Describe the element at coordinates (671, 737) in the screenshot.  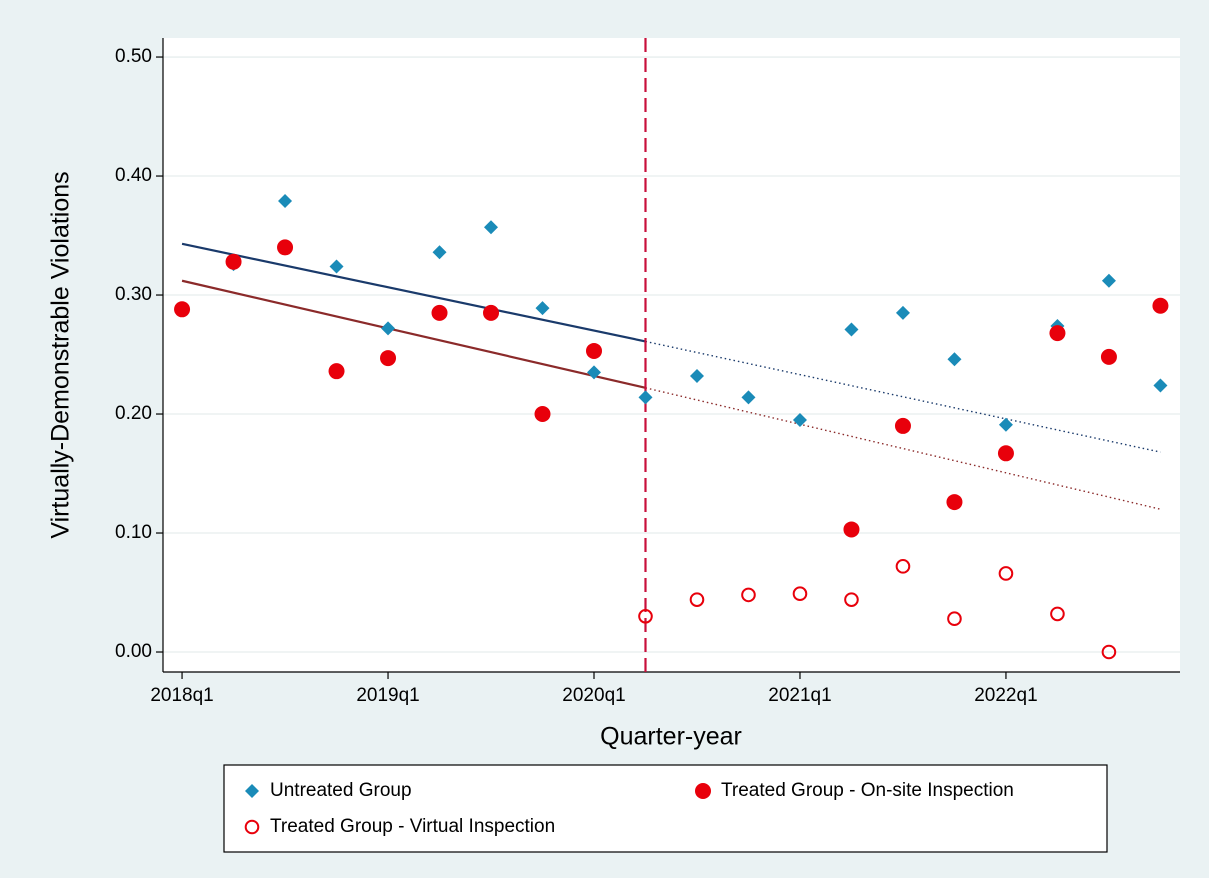
I see `x-axis-title: Quarter-year` at that location.